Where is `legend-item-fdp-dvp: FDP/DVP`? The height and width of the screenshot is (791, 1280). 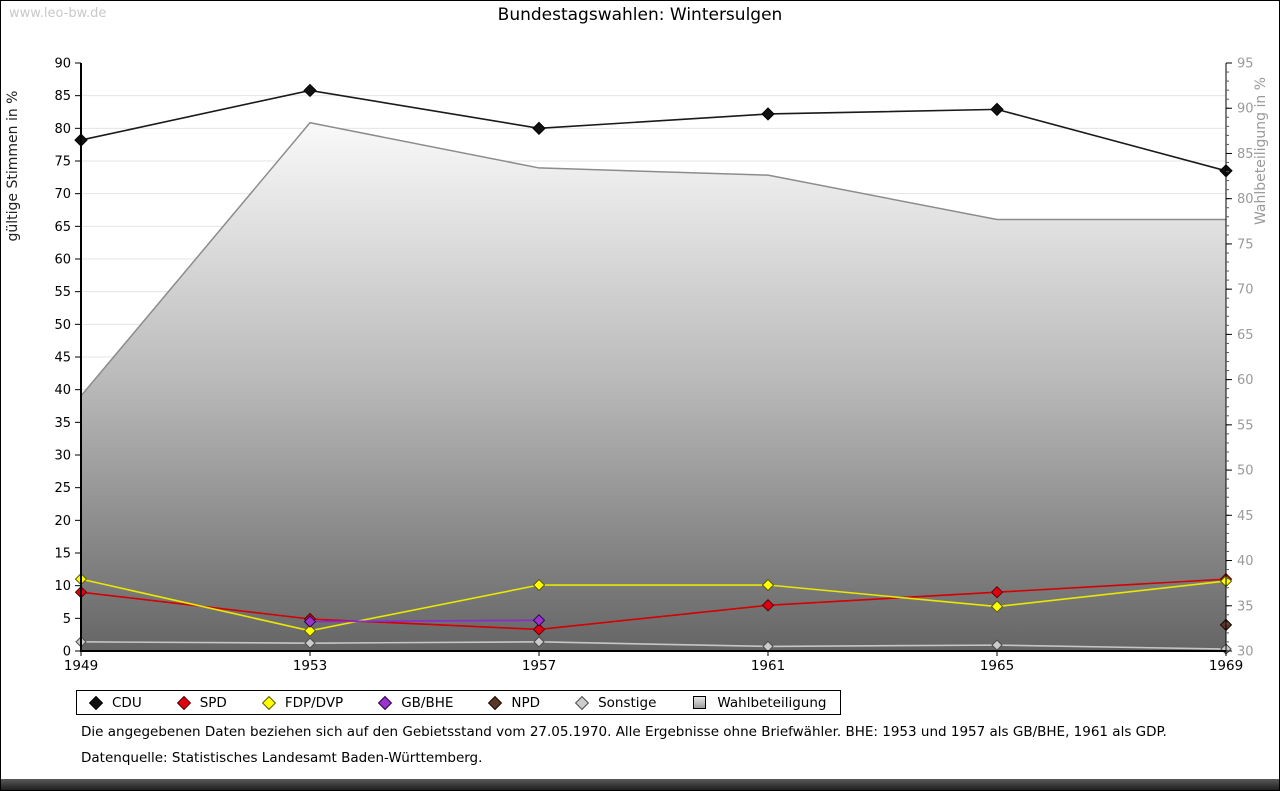 legend-item-fdp-dvp: FDP/DVP is located at coordinates (302, 702).